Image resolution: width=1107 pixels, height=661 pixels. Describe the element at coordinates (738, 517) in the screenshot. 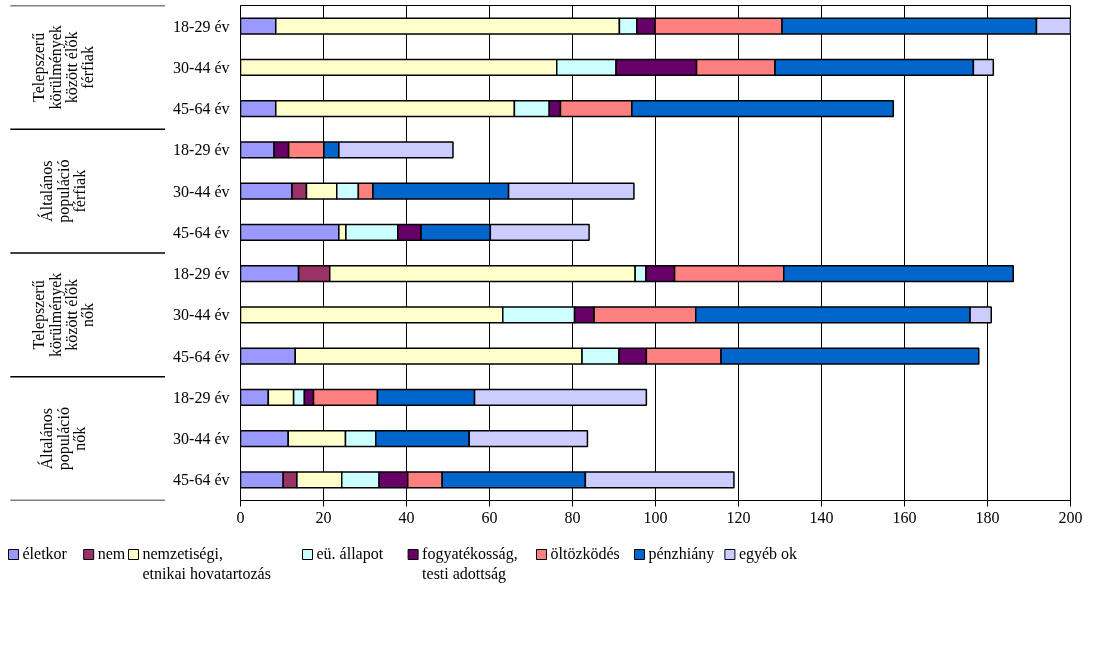

I see `x-tick-label: 120` at that location.